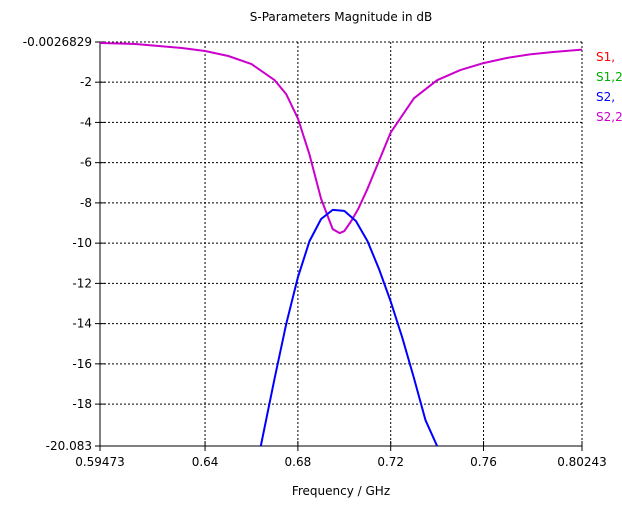 The height and width of the screenshot is (510, 622). Describe the element at coordinates (82, 404) in the screenshot. I see `y-tick-label: -18` at that location.